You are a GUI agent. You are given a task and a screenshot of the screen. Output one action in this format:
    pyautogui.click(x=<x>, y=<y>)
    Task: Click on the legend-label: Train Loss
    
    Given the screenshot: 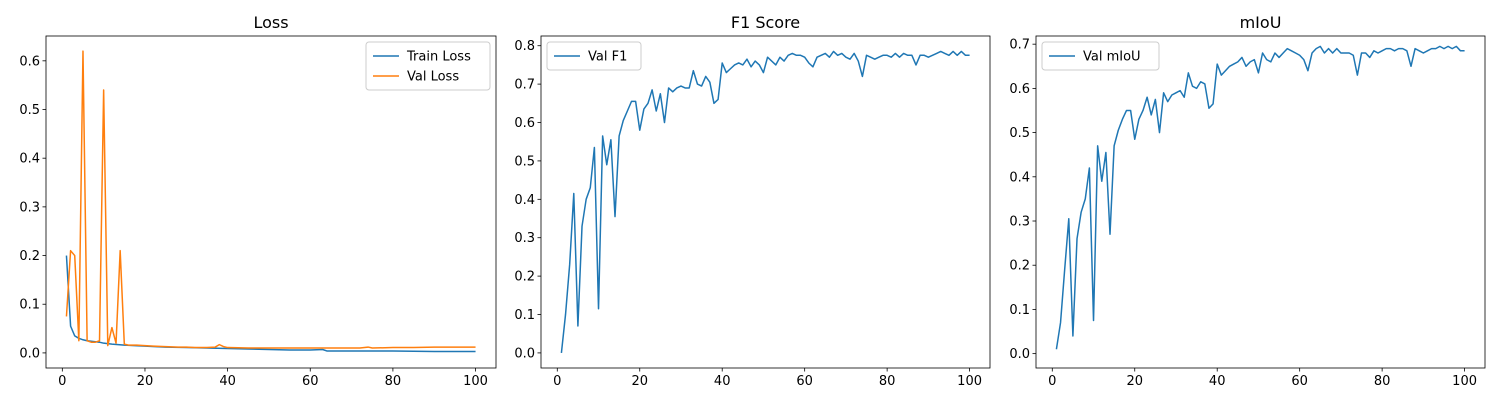 What is the action you would take?
    pyautogui.click(x=438, y=57)
    